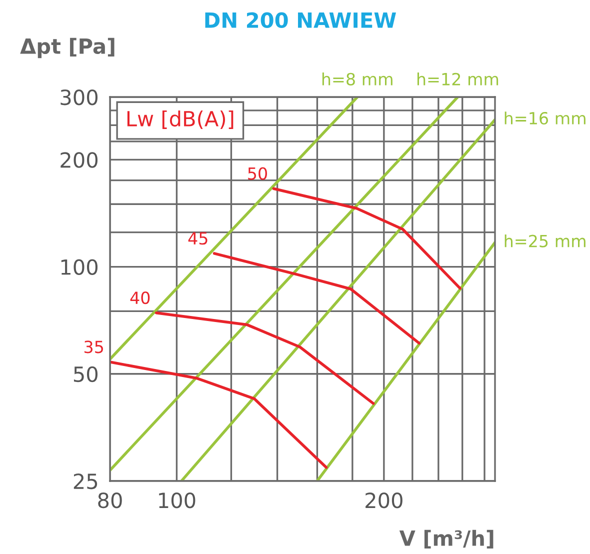 Image resolution: width=590 pixels, height=554 pixels. What do you see at coordinates (446, 539) in the screenshot?
I see `x-axis-title: V [m³/h]` at bounding box center [446, 539].